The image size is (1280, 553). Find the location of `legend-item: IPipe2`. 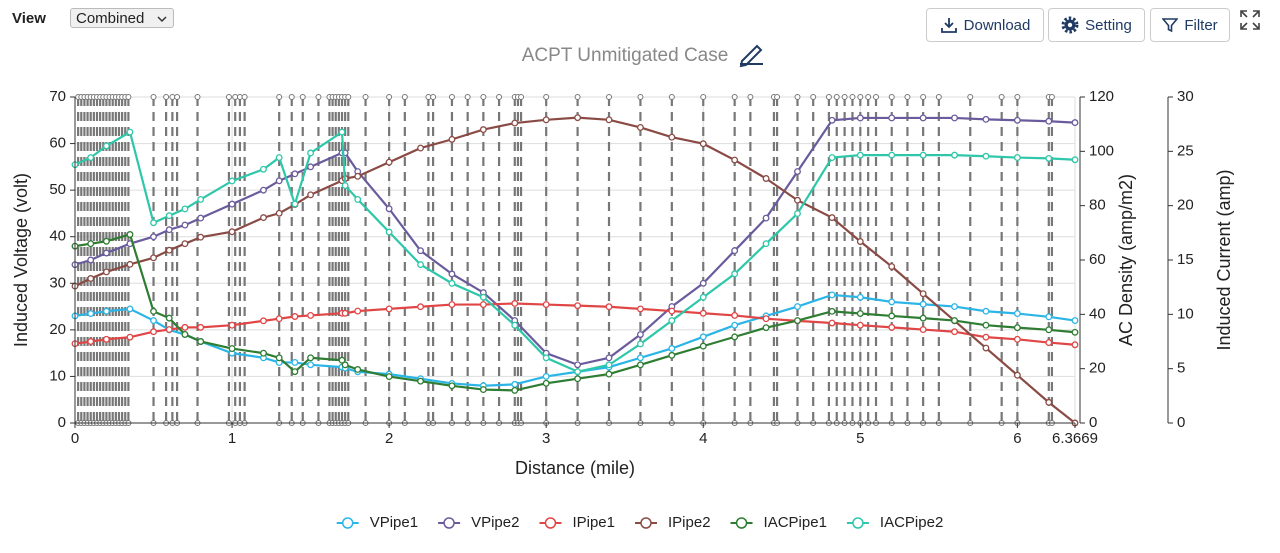

legend-item: IPipe2 is located at coordinates (673, 522).